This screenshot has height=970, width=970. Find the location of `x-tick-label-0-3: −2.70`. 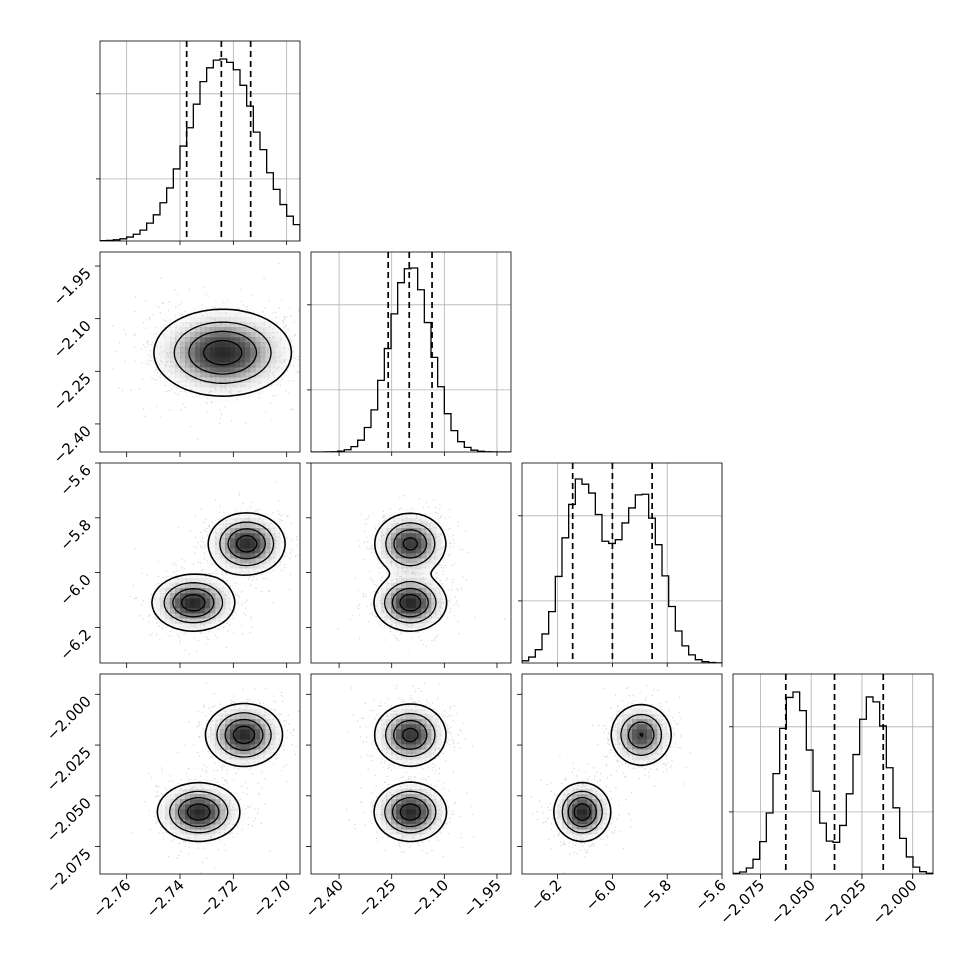

x-tick-label-0-3: −2.70 is located at coordinates (271, 898).